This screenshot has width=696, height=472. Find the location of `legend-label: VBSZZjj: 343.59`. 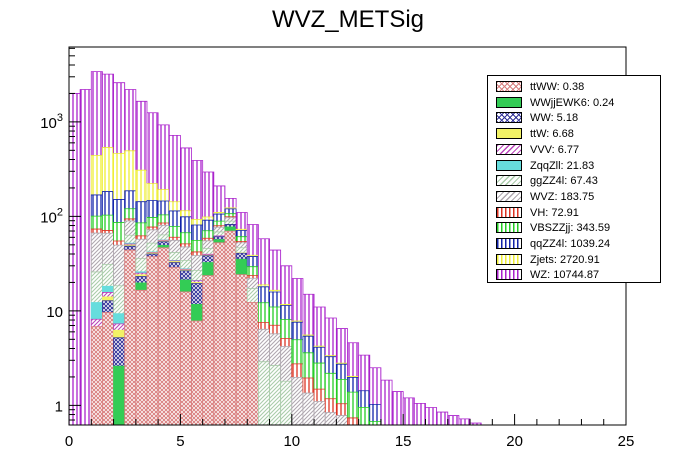

legend-label: VBSZZjj: 343.59 is located at coordinates (570, 228).